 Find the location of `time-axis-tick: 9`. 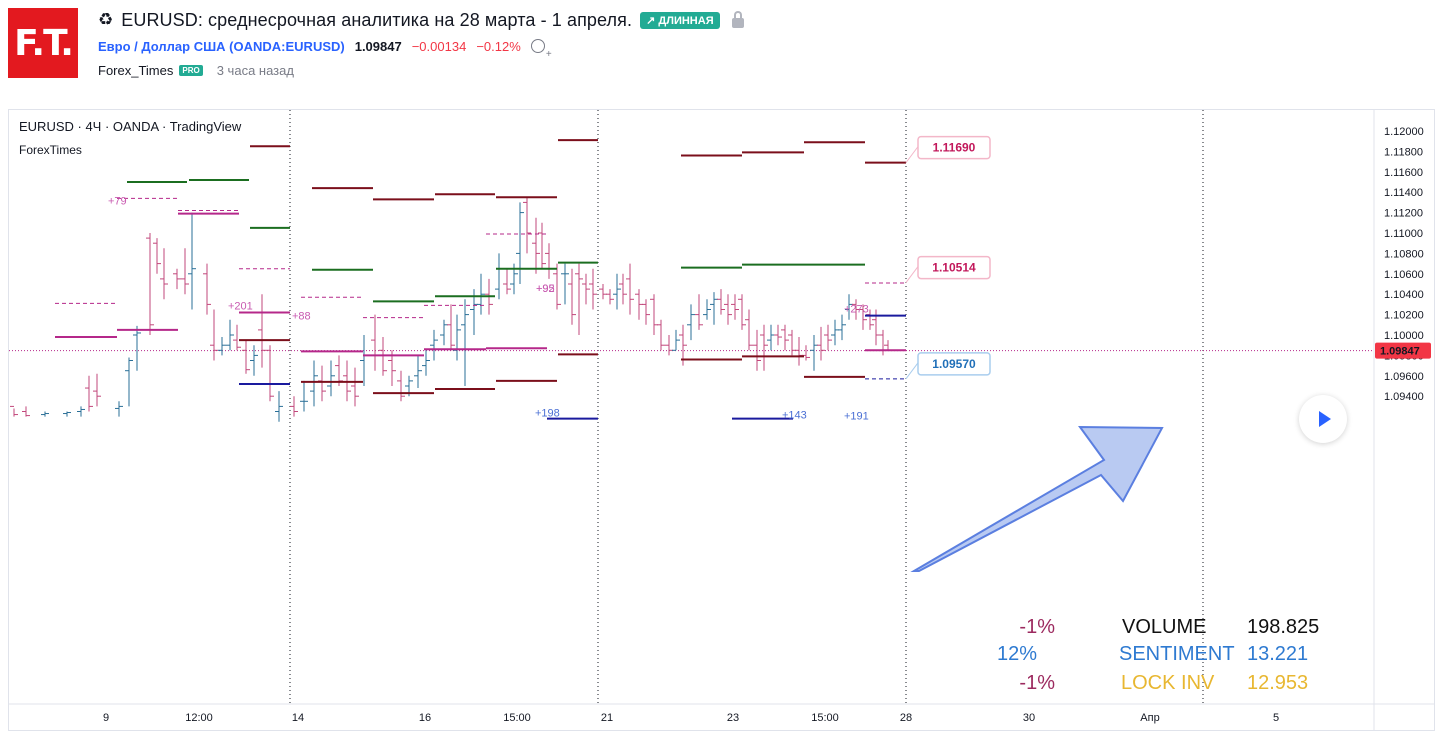

time-axis-tick: 9 is located at coordinates (106, 718).